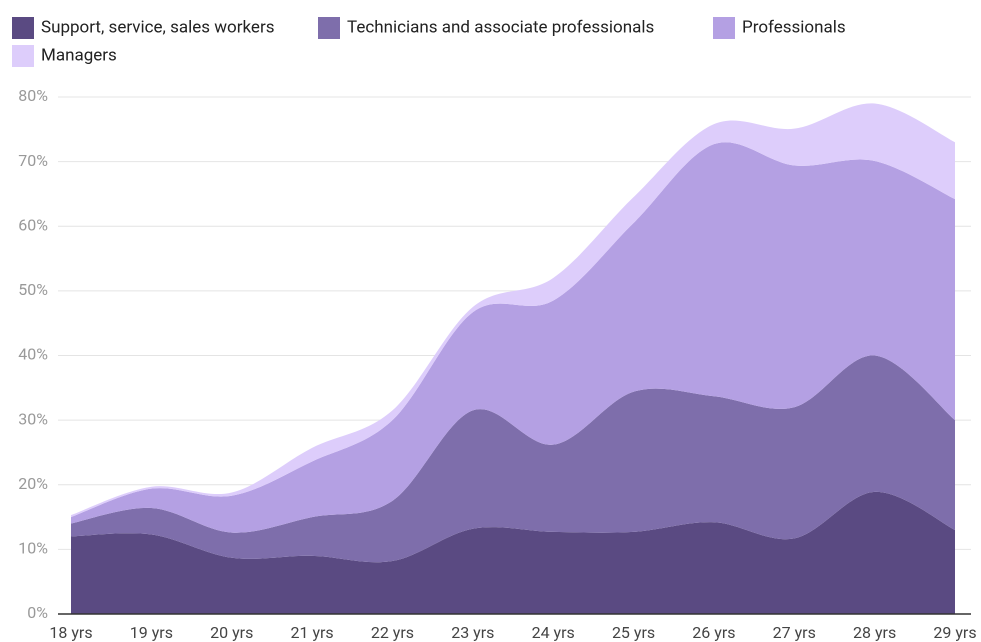 This screenshot has height=642, width=981. Describe the element at coordinates (392, 632) in the screenshot. I see `x-tick-label: 22 yrs` at that location.